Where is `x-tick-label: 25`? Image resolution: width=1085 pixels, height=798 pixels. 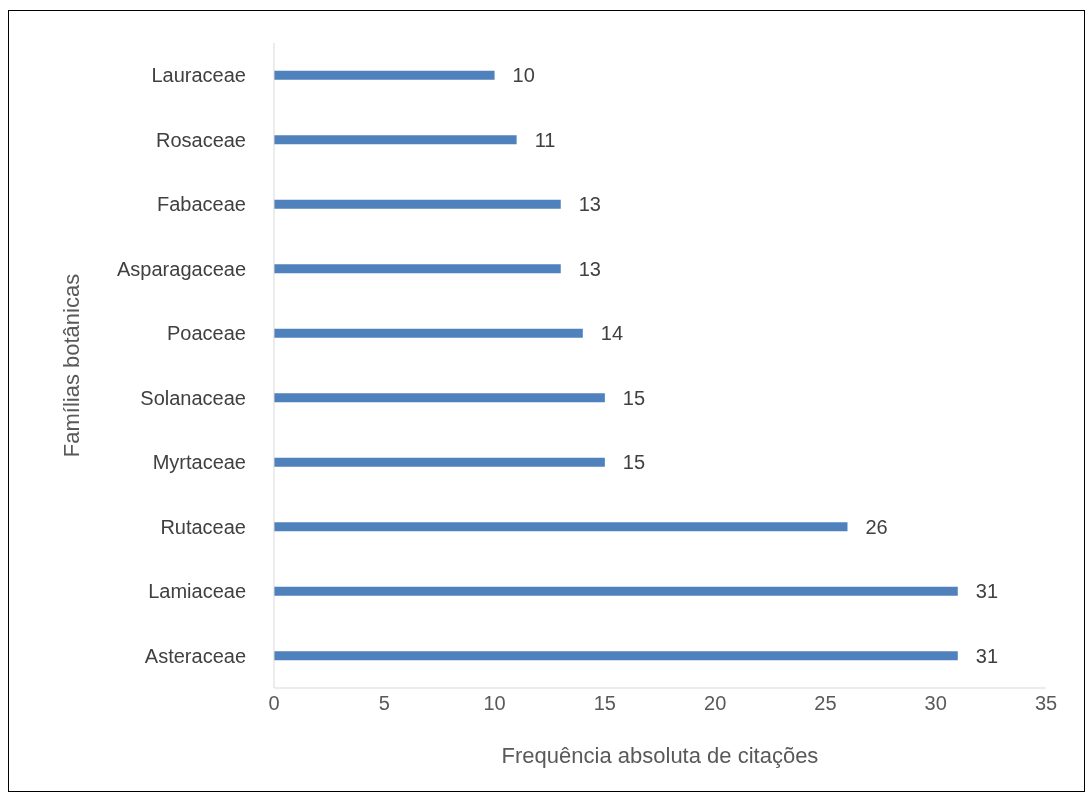 x-tick-label: 25 is located at coordinates (825, 703).